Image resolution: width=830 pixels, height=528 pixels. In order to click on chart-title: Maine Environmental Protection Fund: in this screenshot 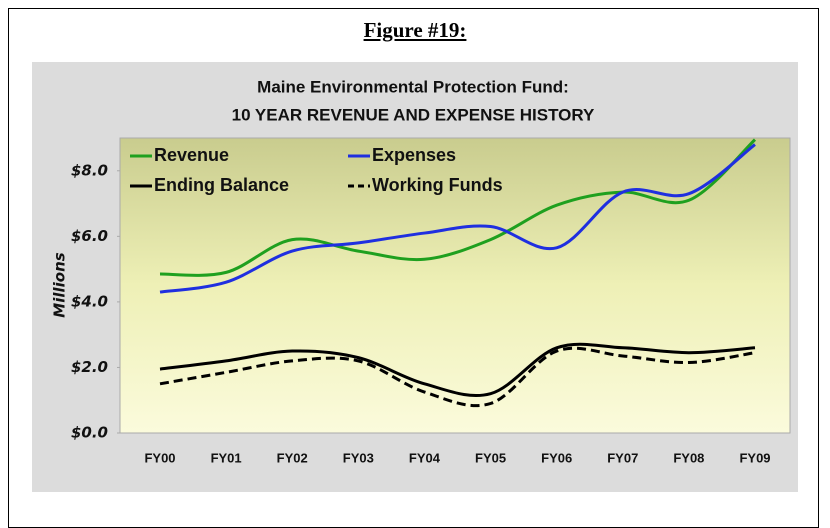, I will do `click(413, 86)`.